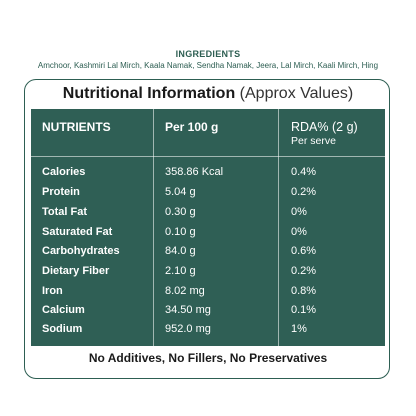 Image resolution: width=416 pixels, height=416 pixels. What do you see at coordinates (180, 232) in the screenshot?
I see `per-100g-value: 0.10 g` at bounding box center [180, 232].